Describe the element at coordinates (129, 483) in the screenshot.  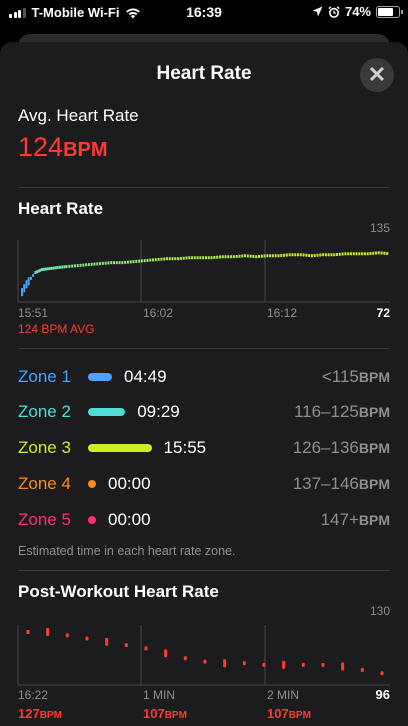
I see `zone-time: 00:00` at that location.